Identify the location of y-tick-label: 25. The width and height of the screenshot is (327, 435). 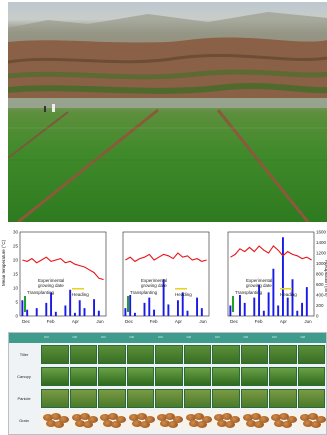
(16, 246).